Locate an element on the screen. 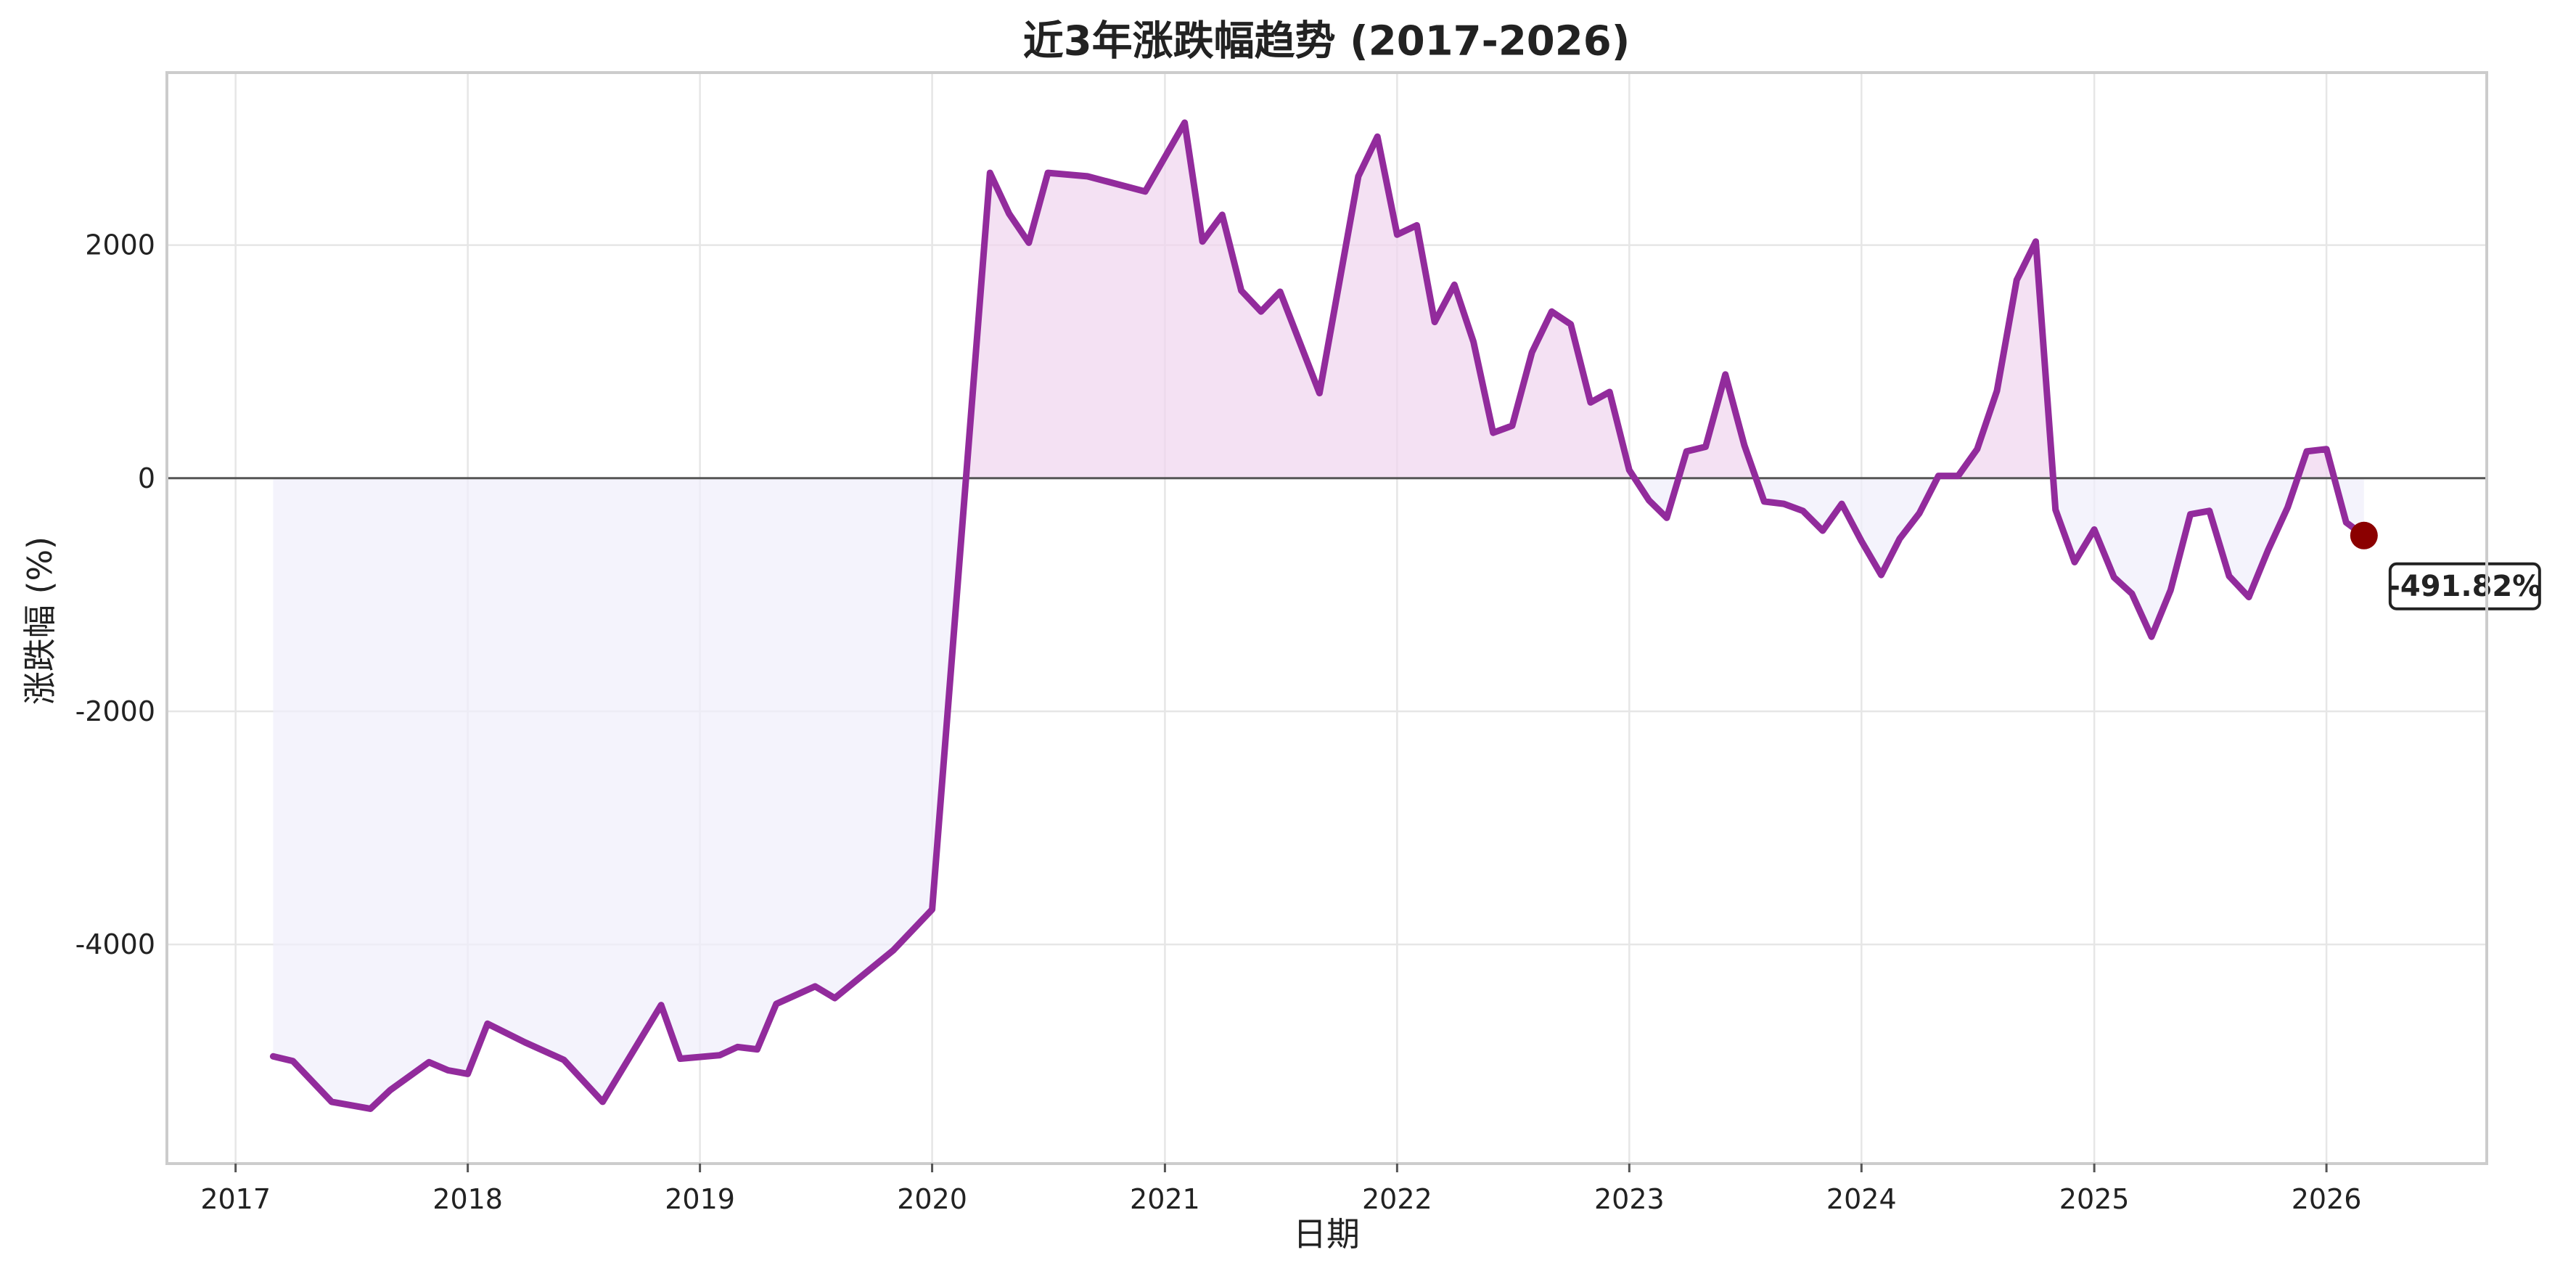 This screenshot has width=2576, height=1279. x-tick-label: 2020 is located at coordinates (932, 1199).